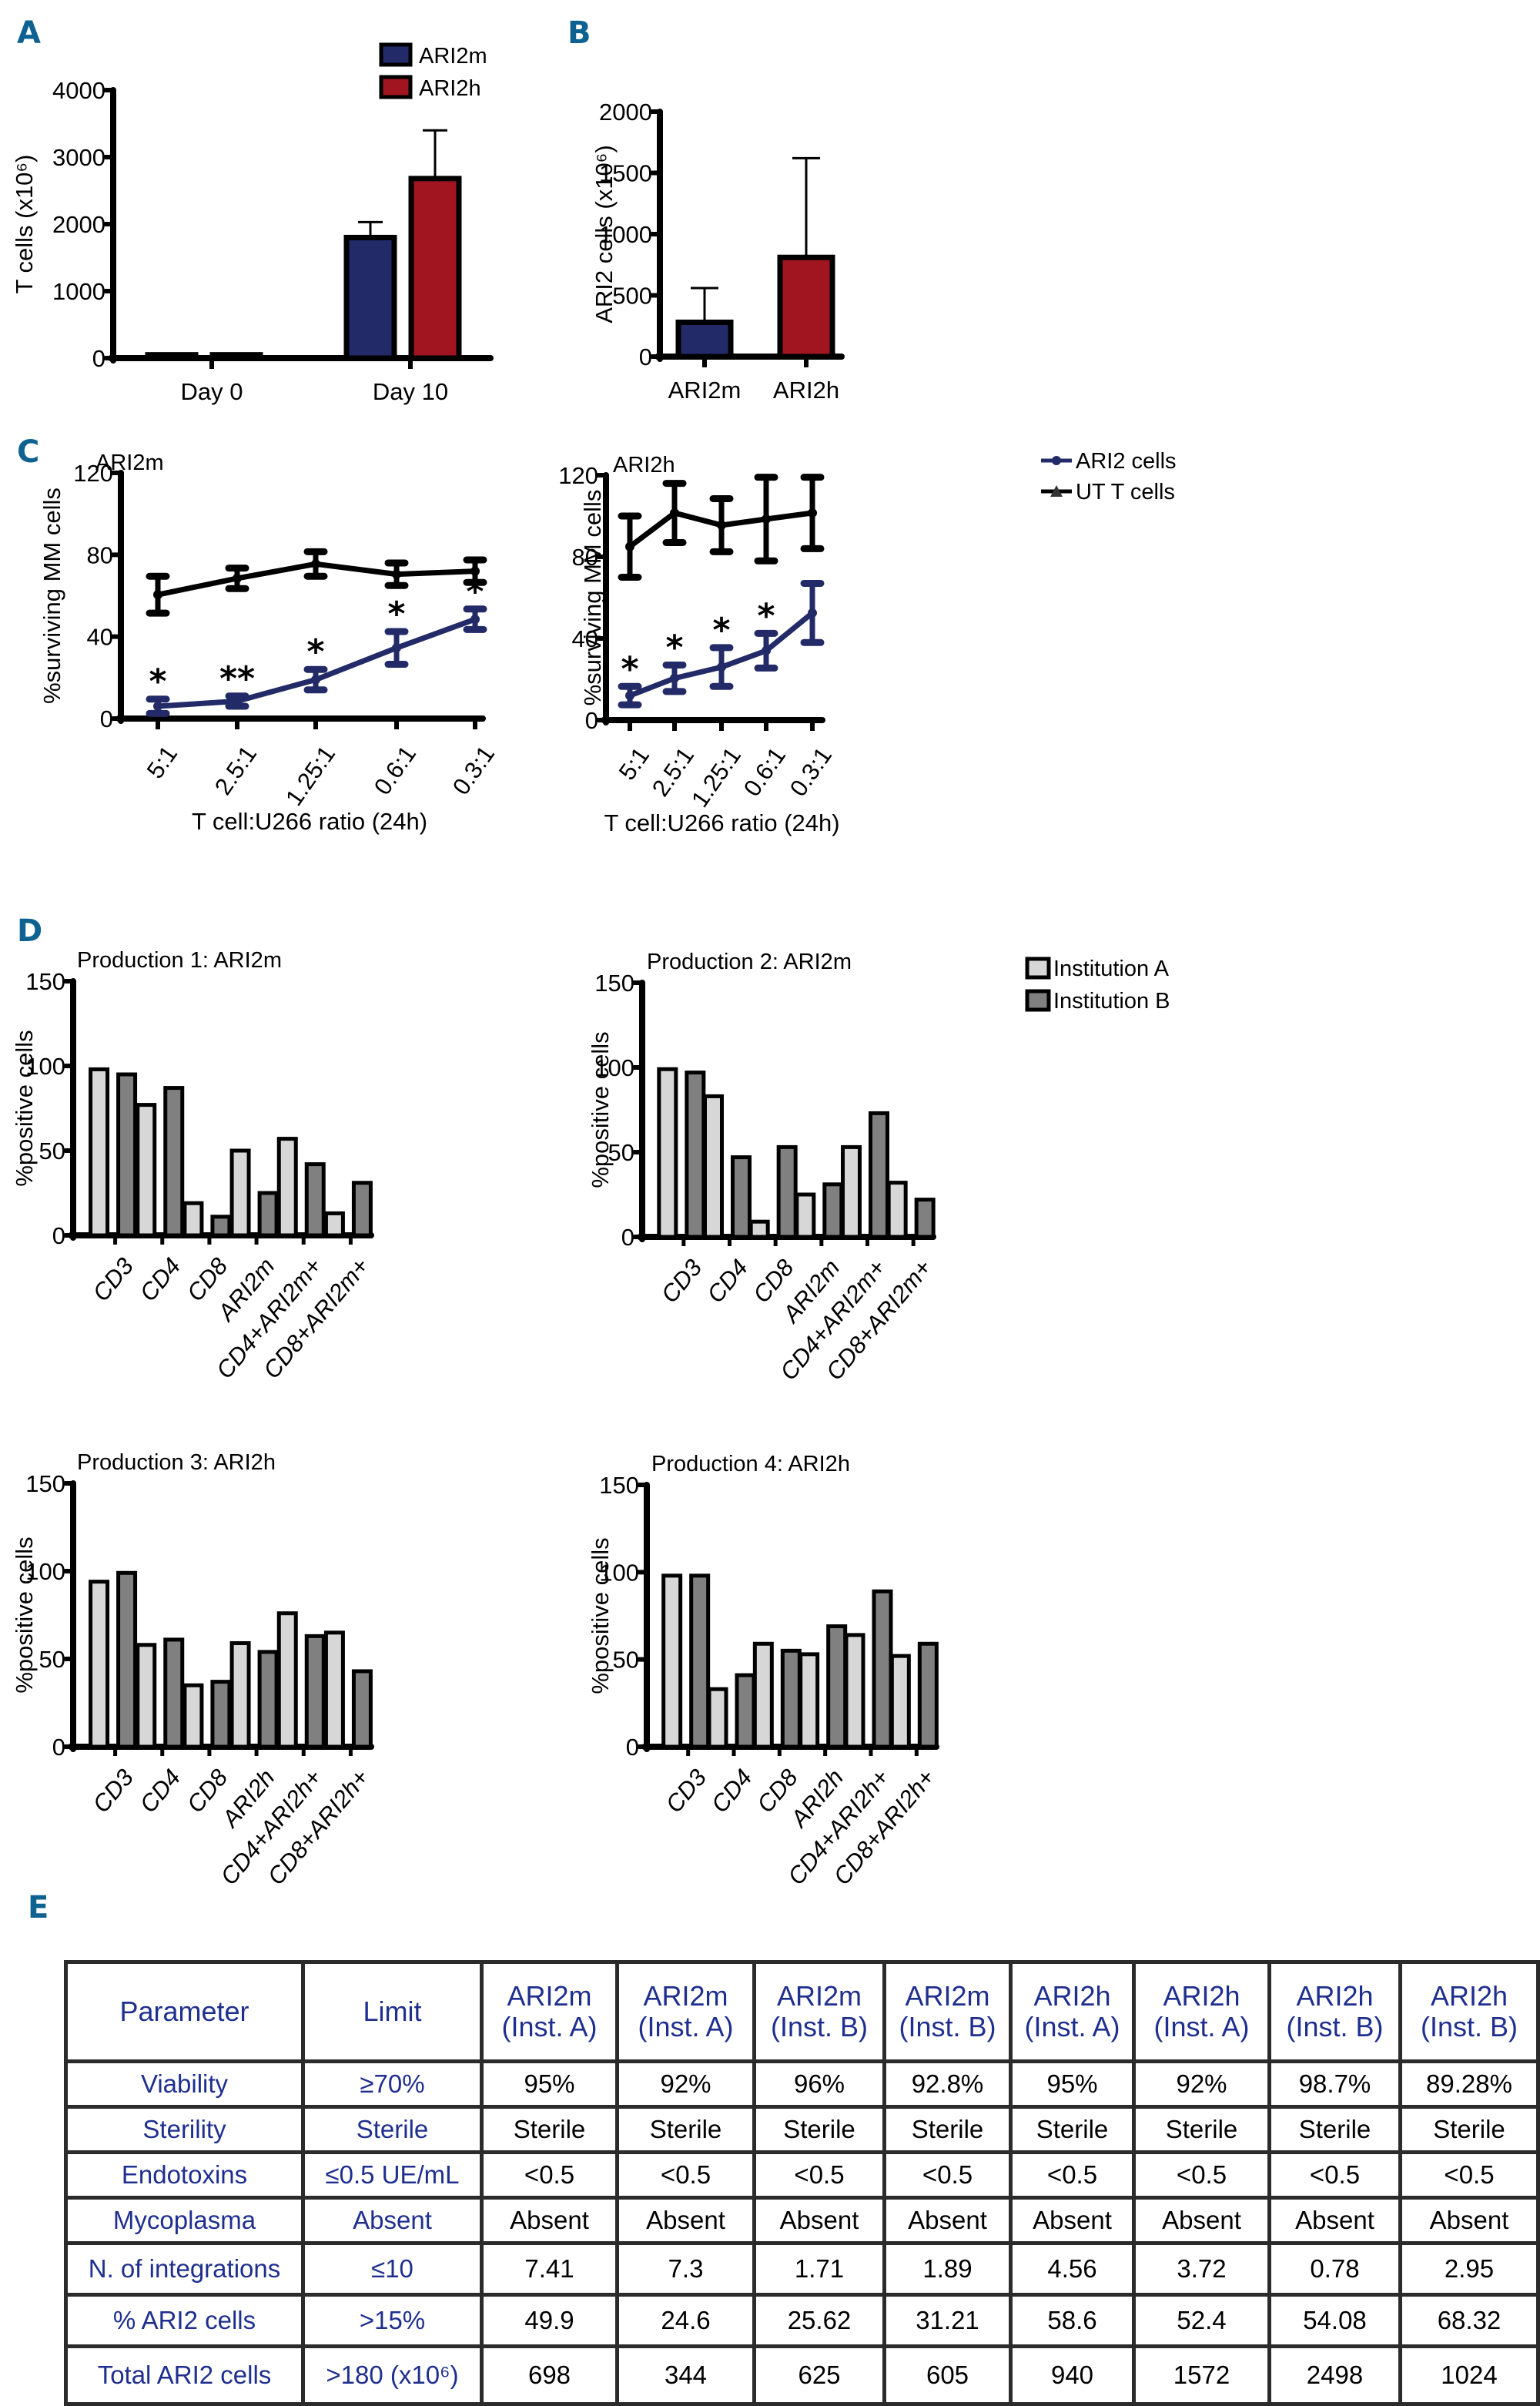 Image resolution: width=1540 pixels, height=2406 pixels. Describe the element at coordinates (1072, 2269) in the screenshot. I see `value-cell: 4.56` at that location.